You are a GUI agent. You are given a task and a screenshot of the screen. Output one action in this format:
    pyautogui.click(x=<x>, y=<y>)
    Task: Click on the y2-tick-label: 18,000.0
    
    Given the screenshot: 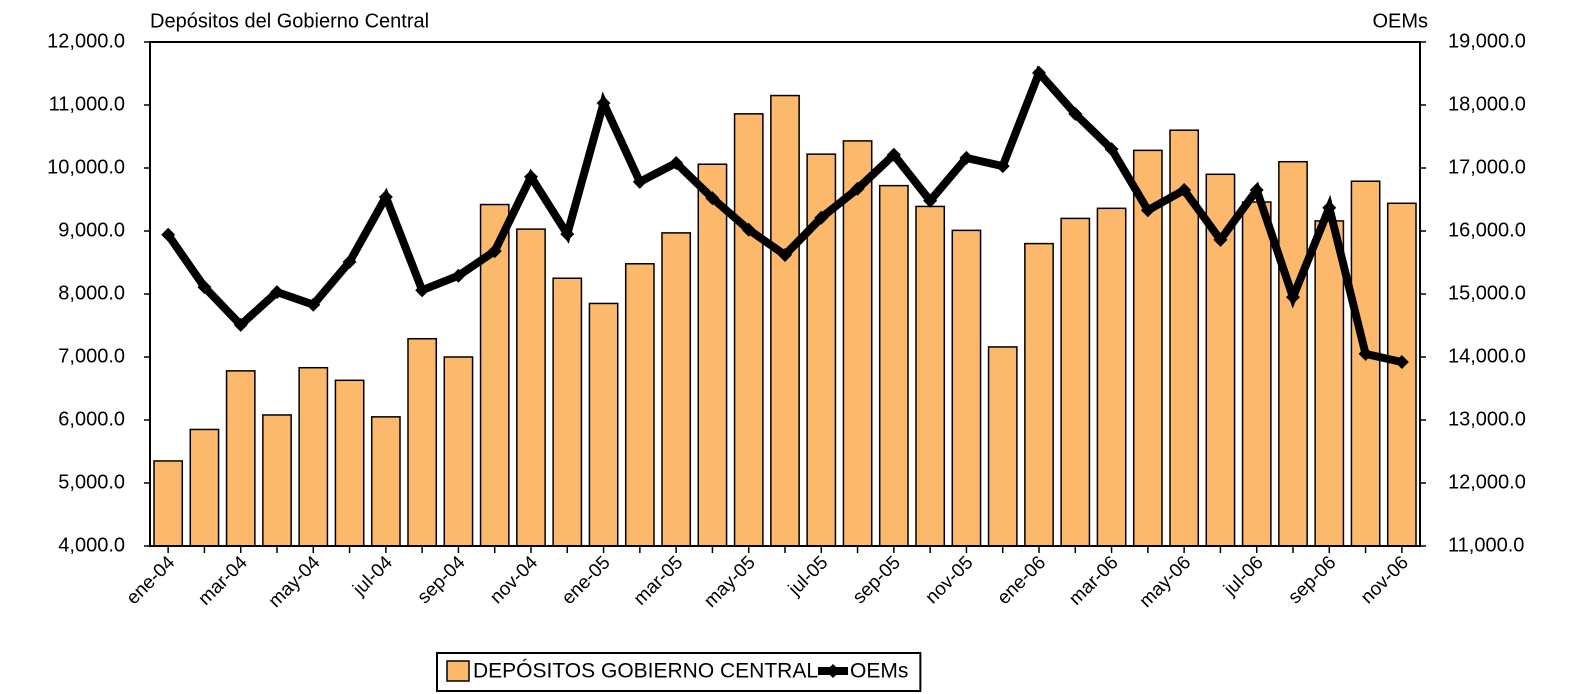 What is the action you would take?
    pyautogui.click(x=1487, y=104)
    